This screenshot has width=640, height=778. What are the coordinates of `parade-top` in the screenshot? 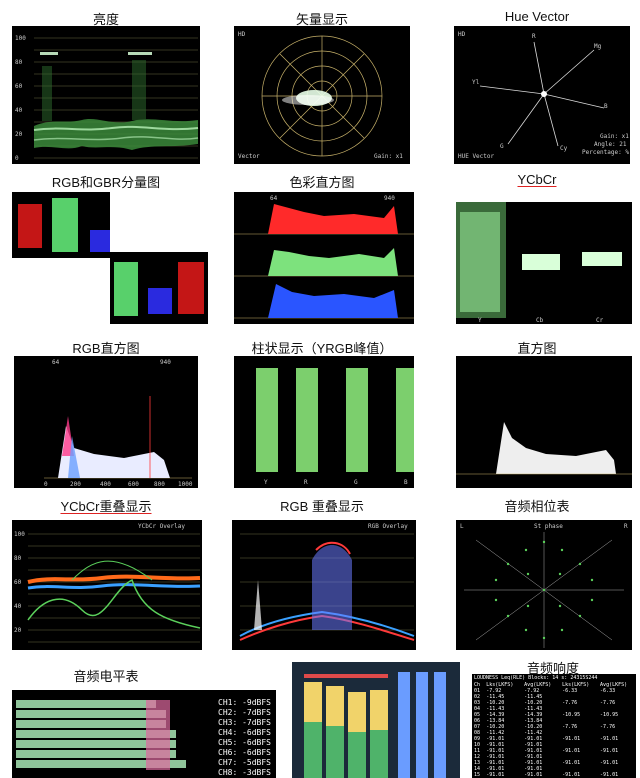 It's located at (64, 225).